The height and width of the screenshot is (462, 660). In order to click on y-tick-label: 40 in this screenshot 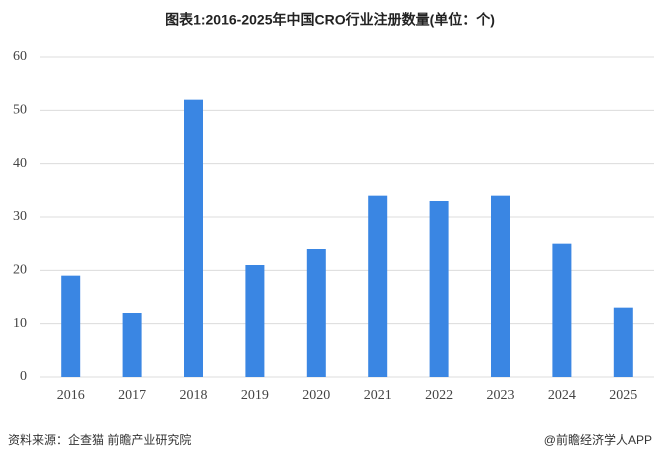, I will do `click(20, 163)`.